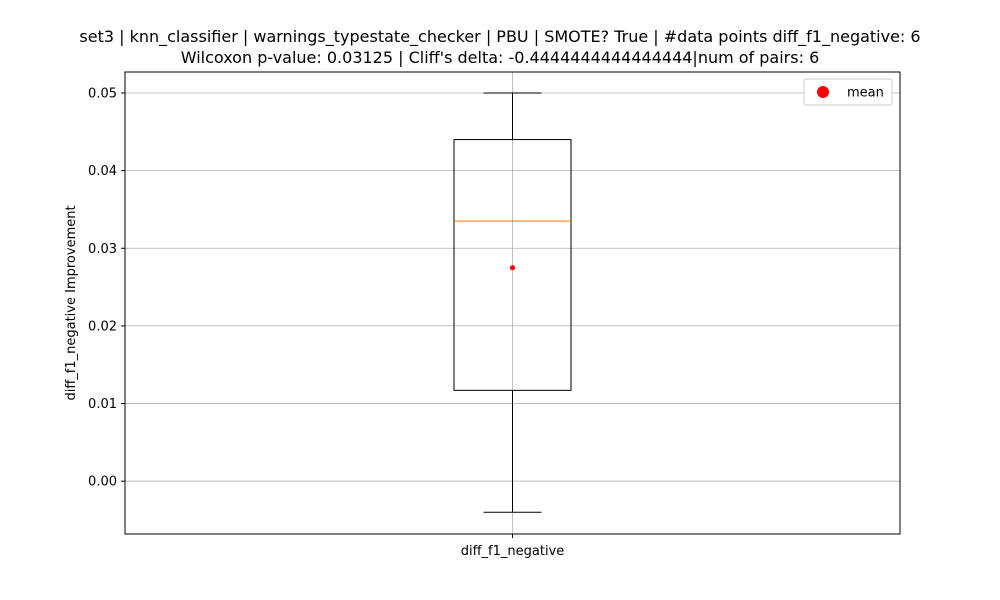 The height and width of the screenshot is (600, 1000). What do you see at coordinates (513, 551) in the screenshot?
I see `x-tick-label: diff_f1_negative` at bounding box center [513, 551].